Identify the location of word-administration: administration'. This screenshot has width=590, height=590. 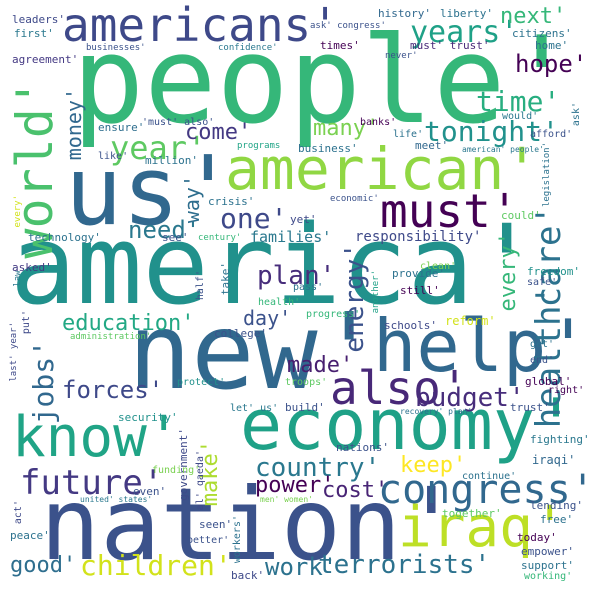
(111, 337).